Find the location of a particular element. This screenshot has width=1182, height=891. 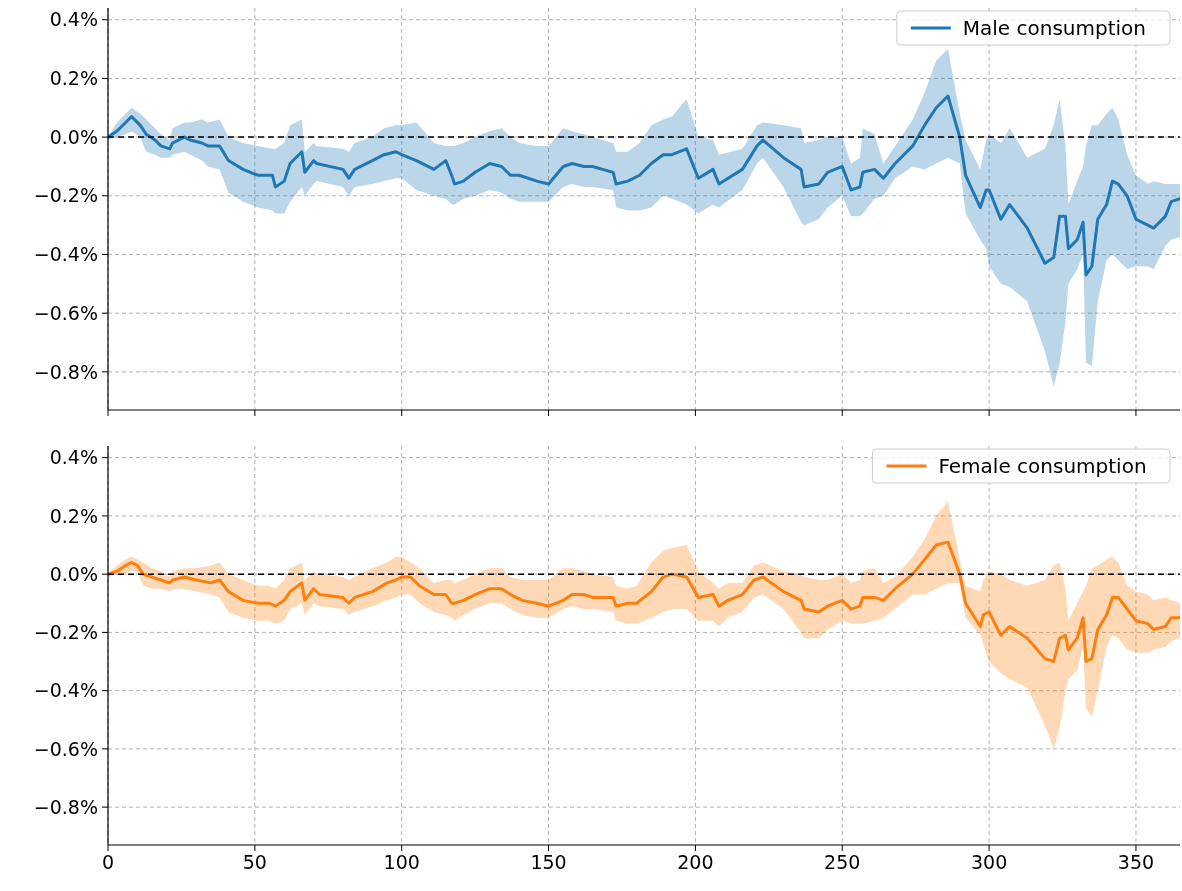

legend-label: Male consumption is located at coordinates (1054, 28).